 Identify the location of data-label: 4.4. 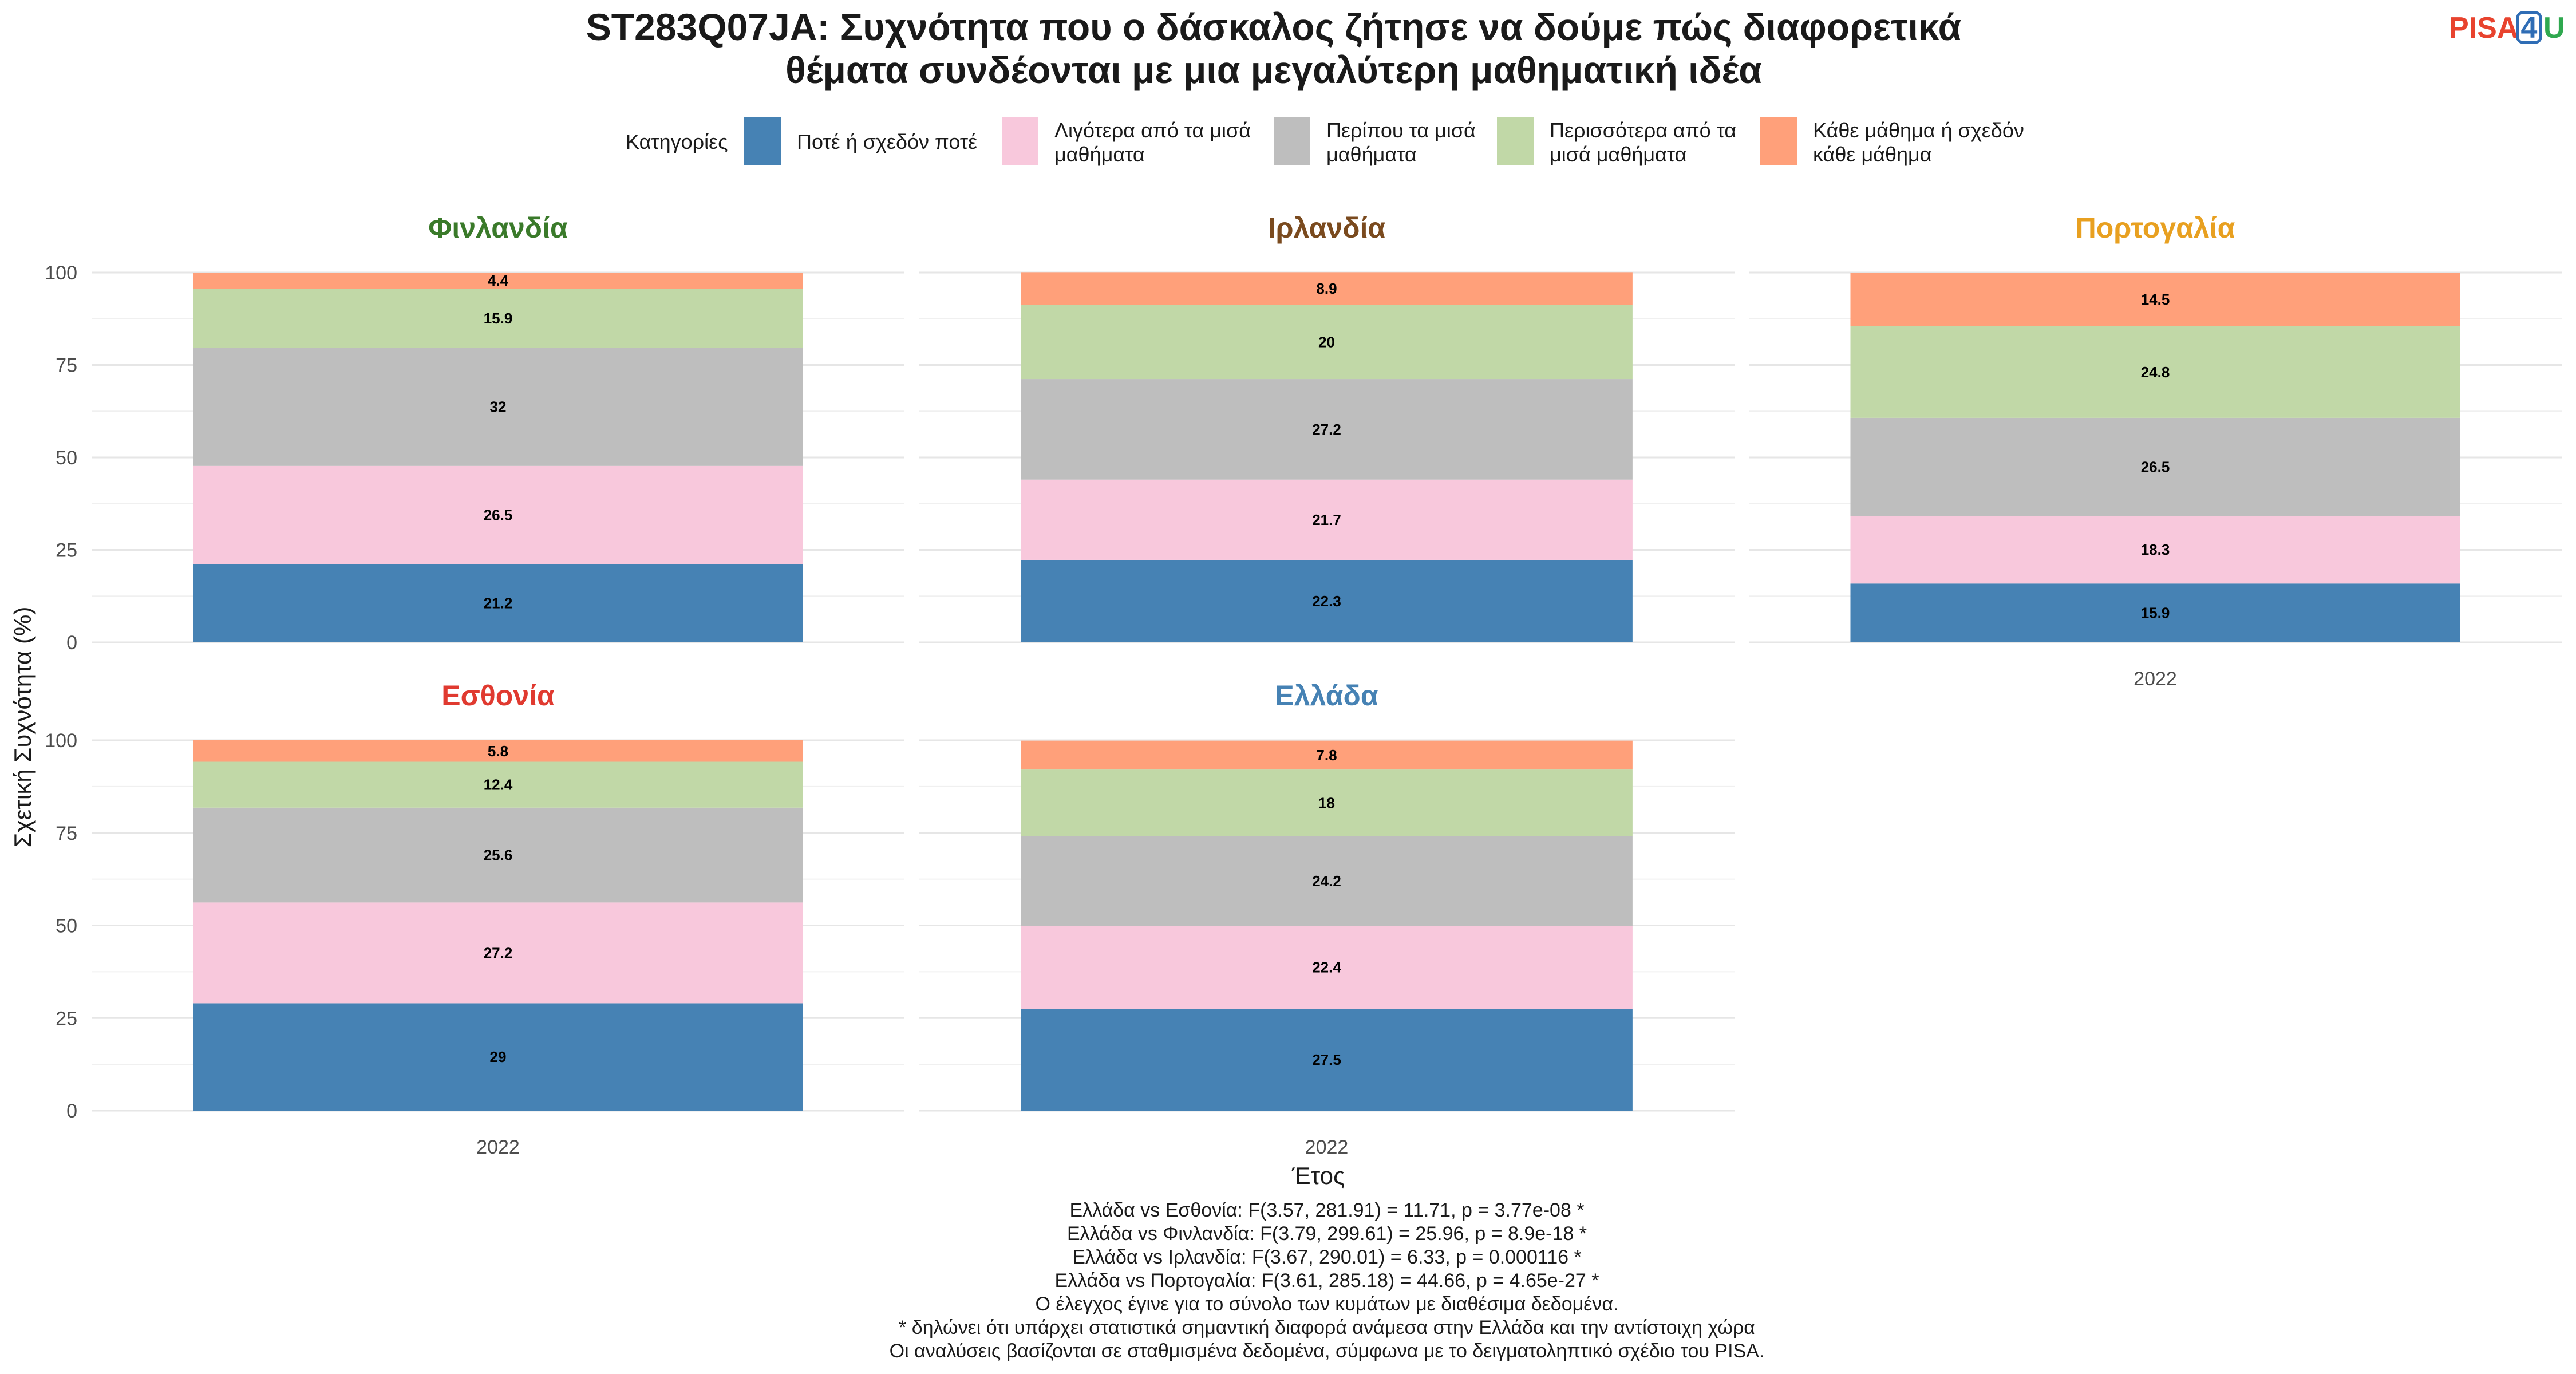
(498, 280).